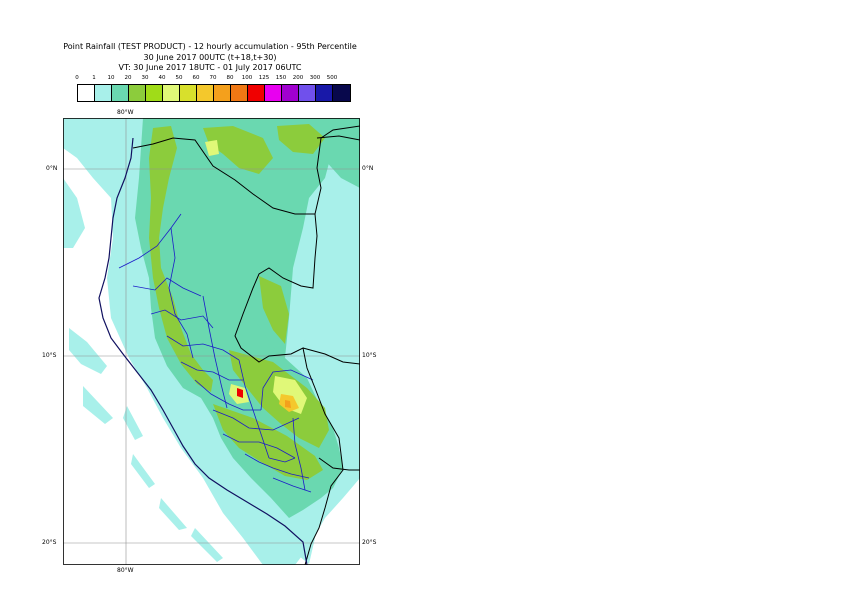 This screenshot has width=842, height=596. What do you see at coordinates (268, 400) in the screenshot?
I see `rainfall-field-60-plus` at bounding box center [268, 400].